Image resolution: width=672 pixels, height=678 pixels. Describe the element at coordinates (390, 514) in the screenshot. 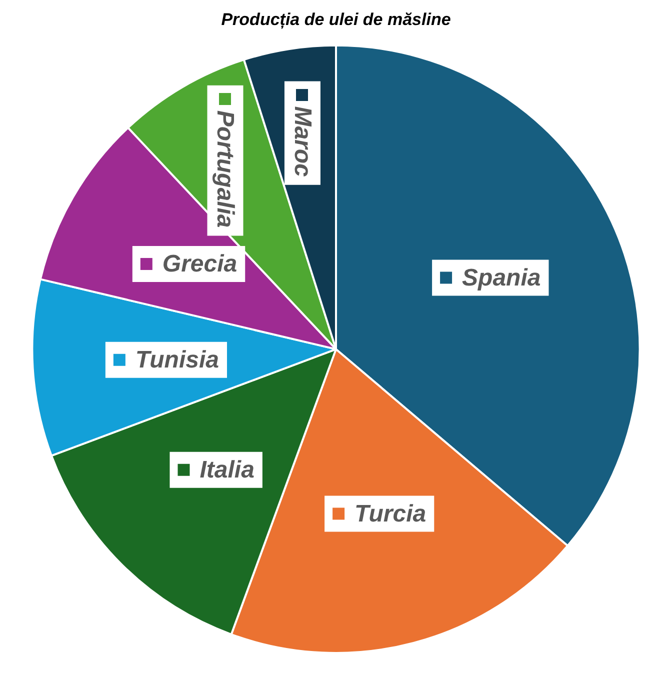

I see `legend-label: Turcia` at that location.